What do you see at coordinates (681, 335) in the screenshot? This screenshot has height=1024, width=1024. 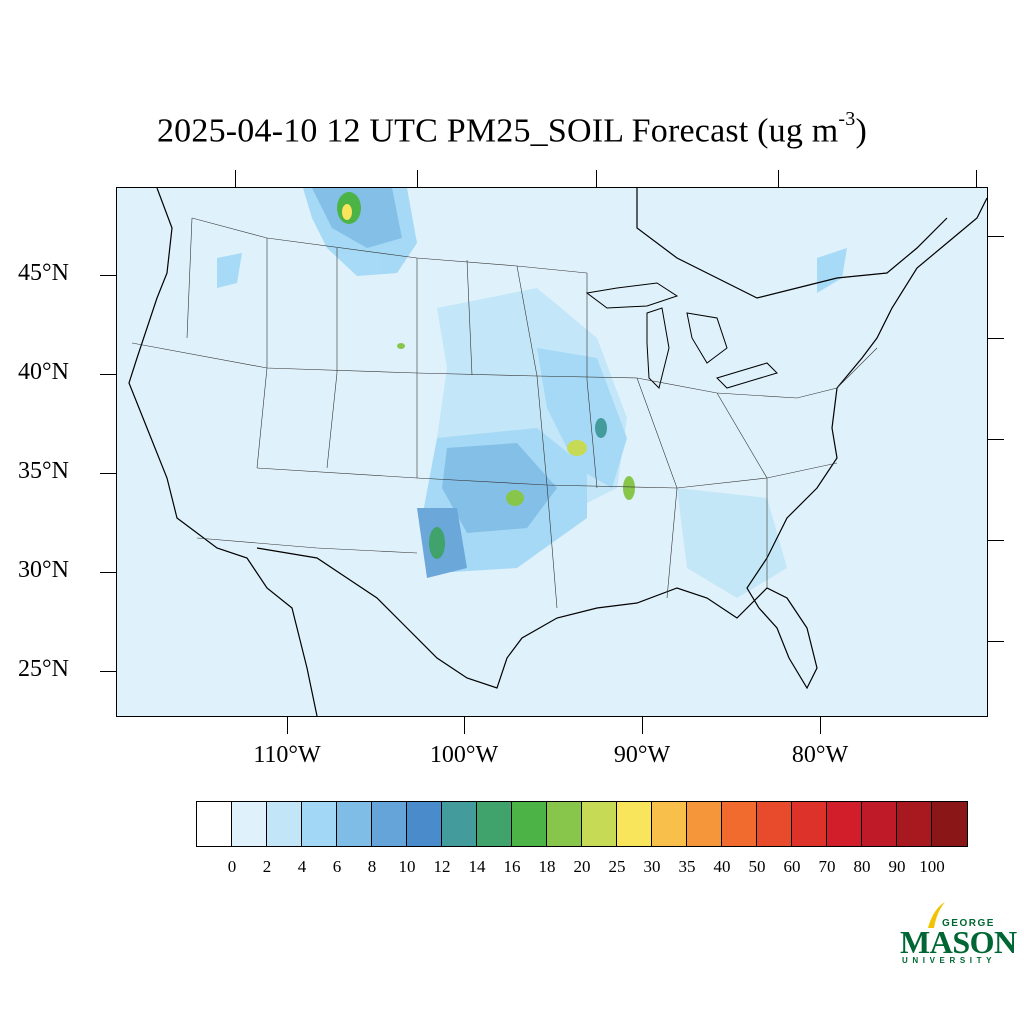 I see `great-lakes` at bounding box center [681, 335].